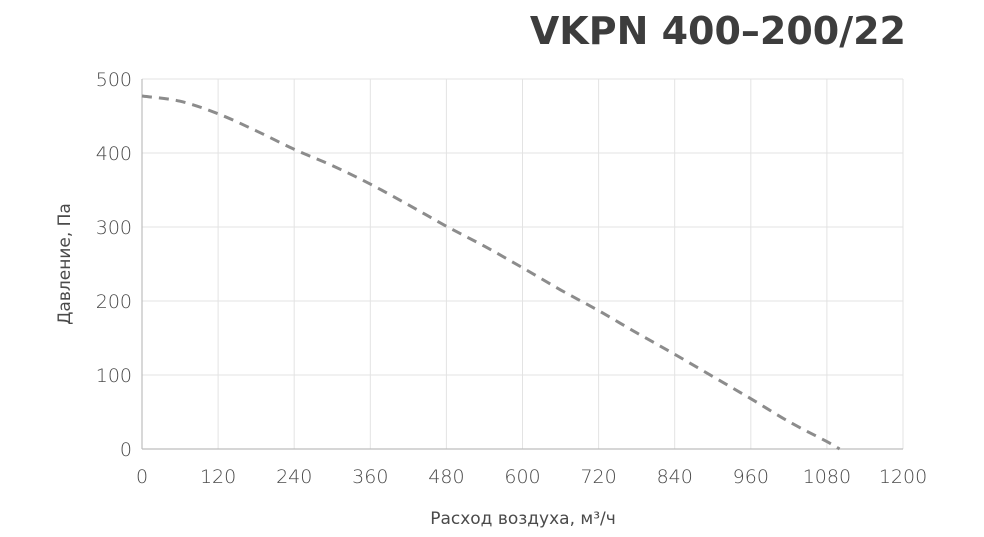  I want to click on x-tick-label: 360, so click(370, 477).